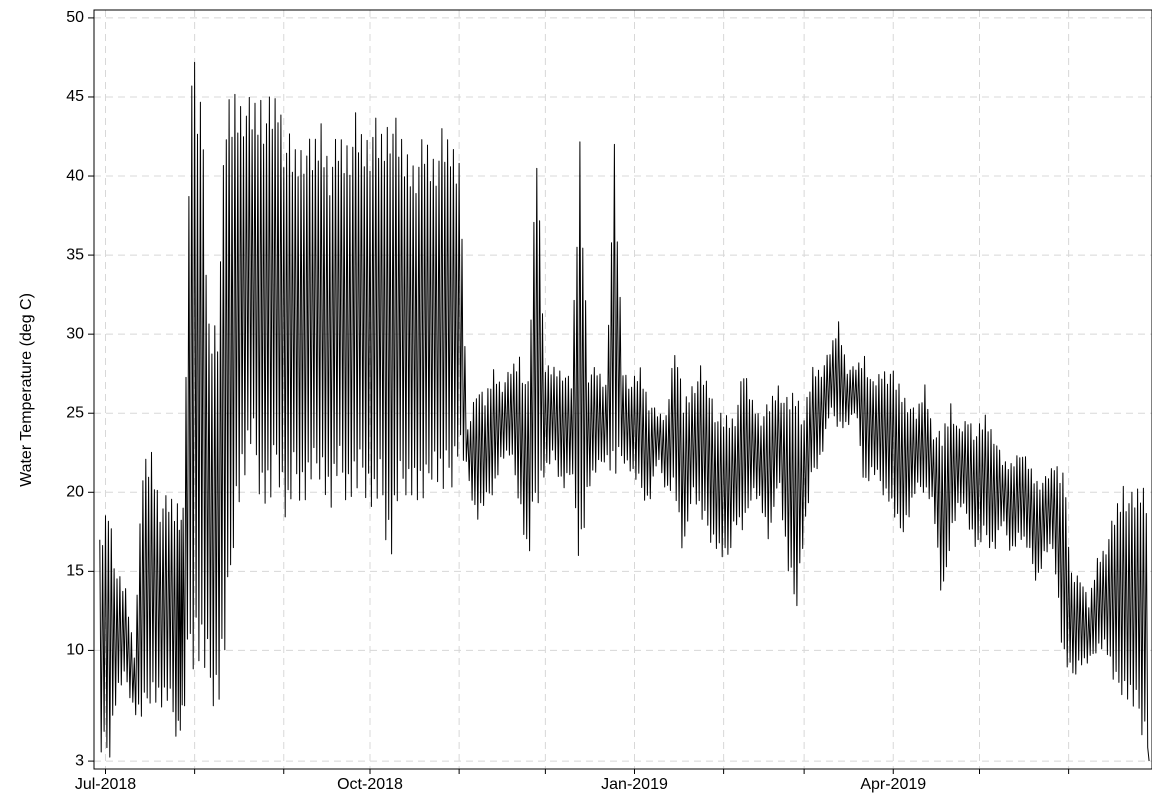  Describe the element at coordinates (105, 784) in the screenshot. I see `x-tick-label: Jul-2018` at that location.